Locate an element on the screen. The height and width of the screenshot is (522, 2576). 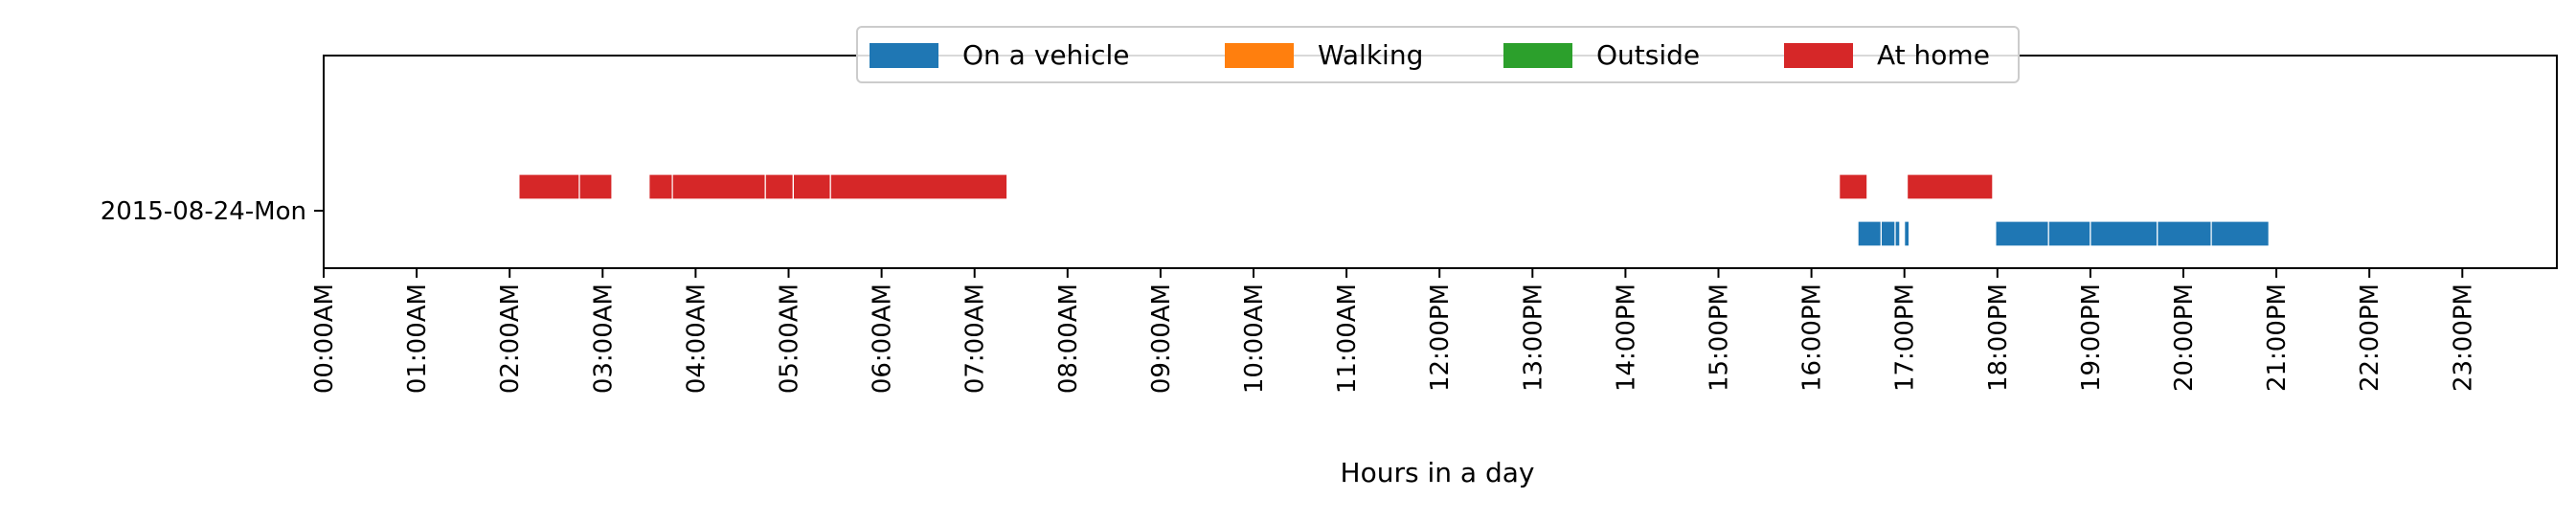
x-tick-label: 21:00PM is located at coordinates (2277, 338).